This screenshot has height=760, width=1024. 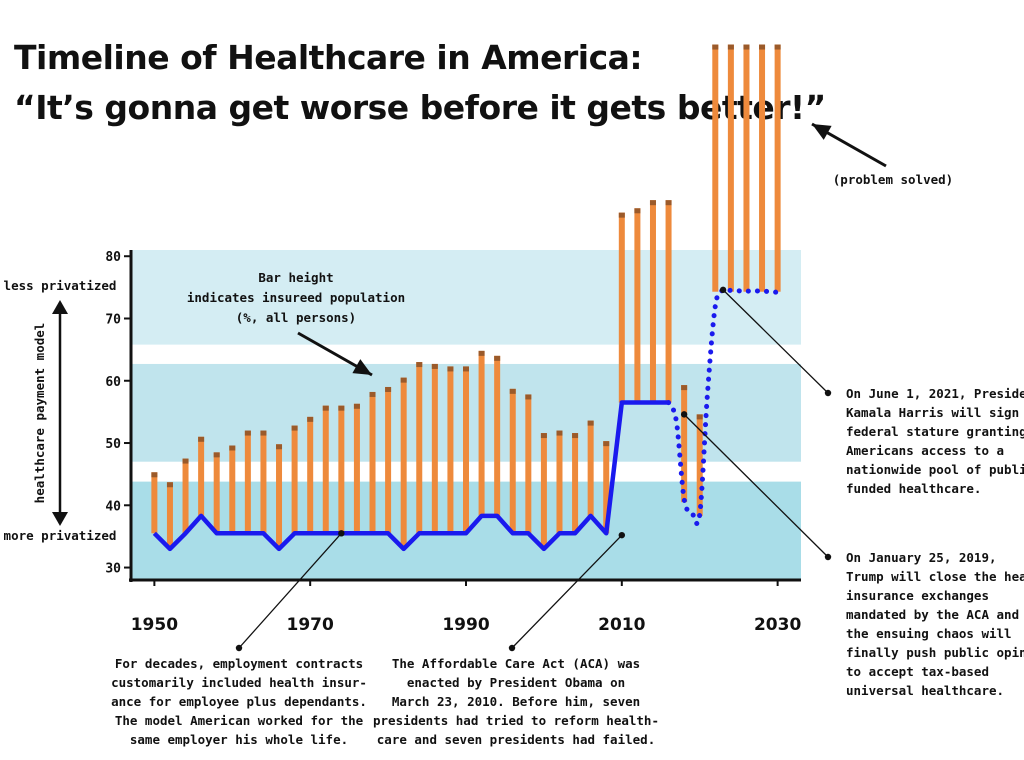 I want to click on bar-cap-1990, so click(x=466, y=369).